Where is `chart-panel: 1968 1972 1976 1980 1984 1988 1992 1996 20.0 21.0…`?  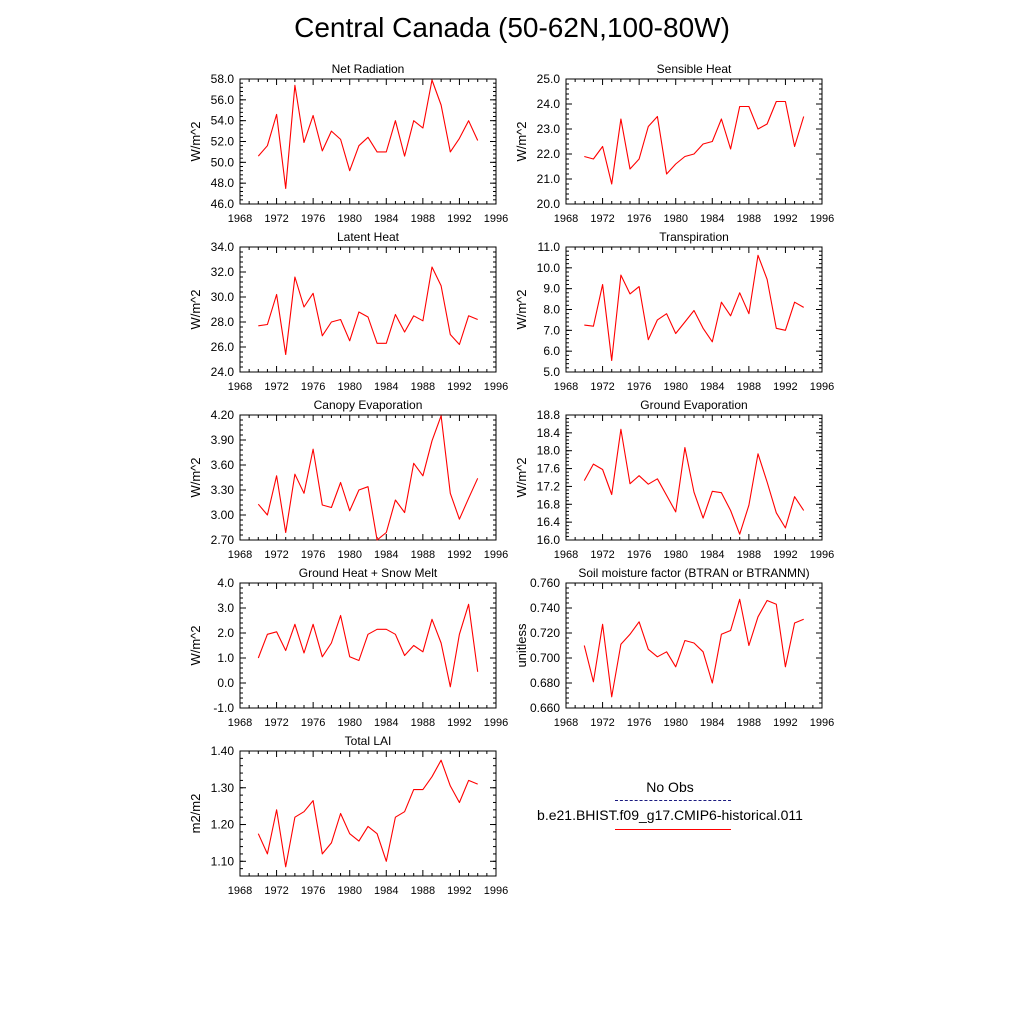
chart-panel: 1968 1972 1976 1980 1984 1988 1992 1996 20.0 21.0… is located at coordinates (674, 143).